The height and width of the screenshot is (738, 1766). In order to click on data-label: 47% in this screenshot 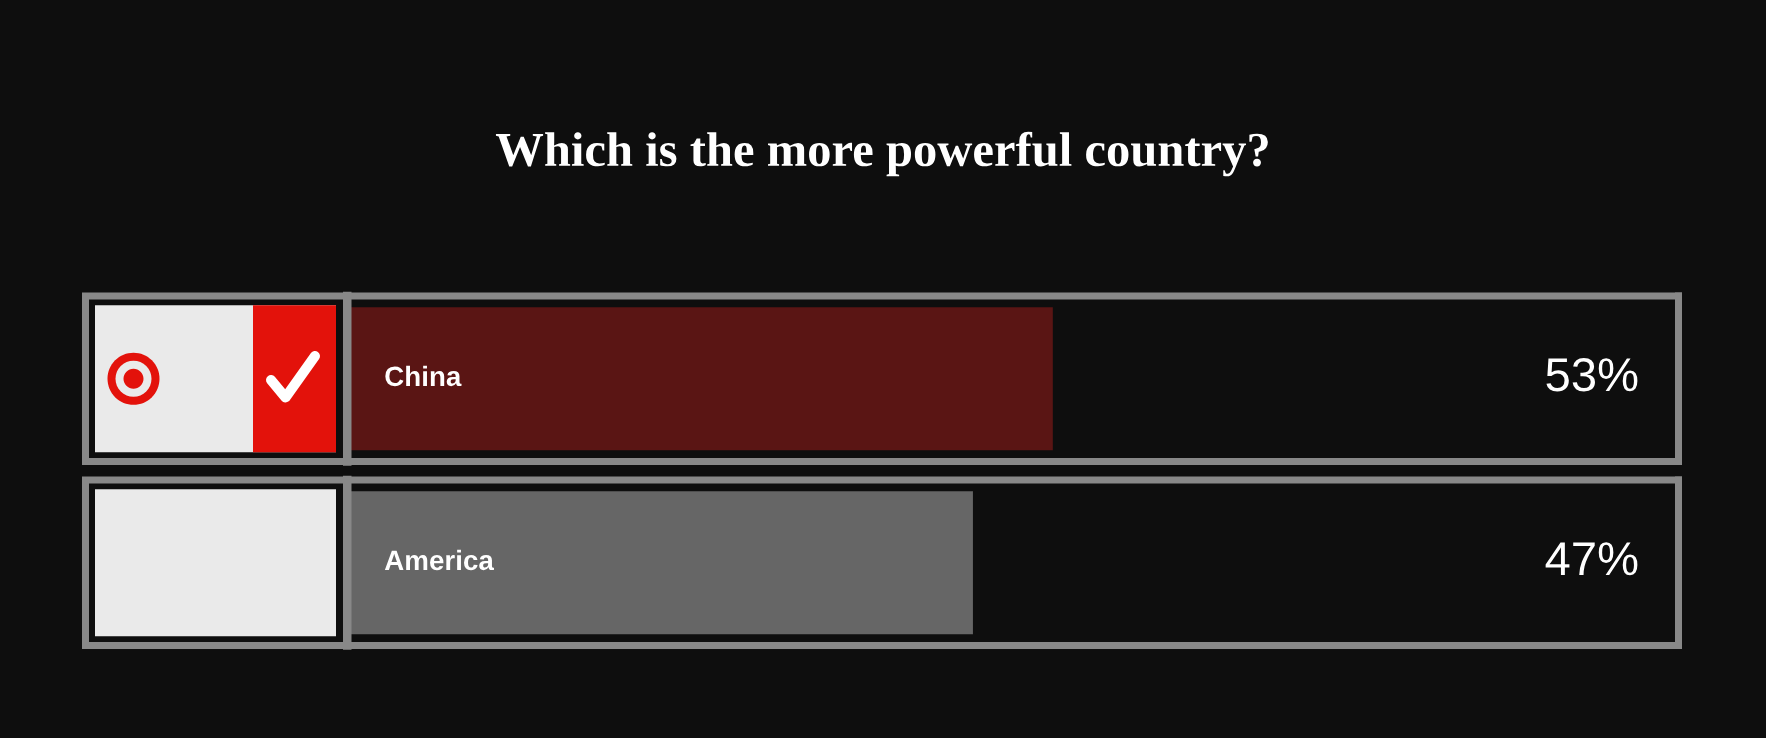, I will do `click(1591, 559)`.